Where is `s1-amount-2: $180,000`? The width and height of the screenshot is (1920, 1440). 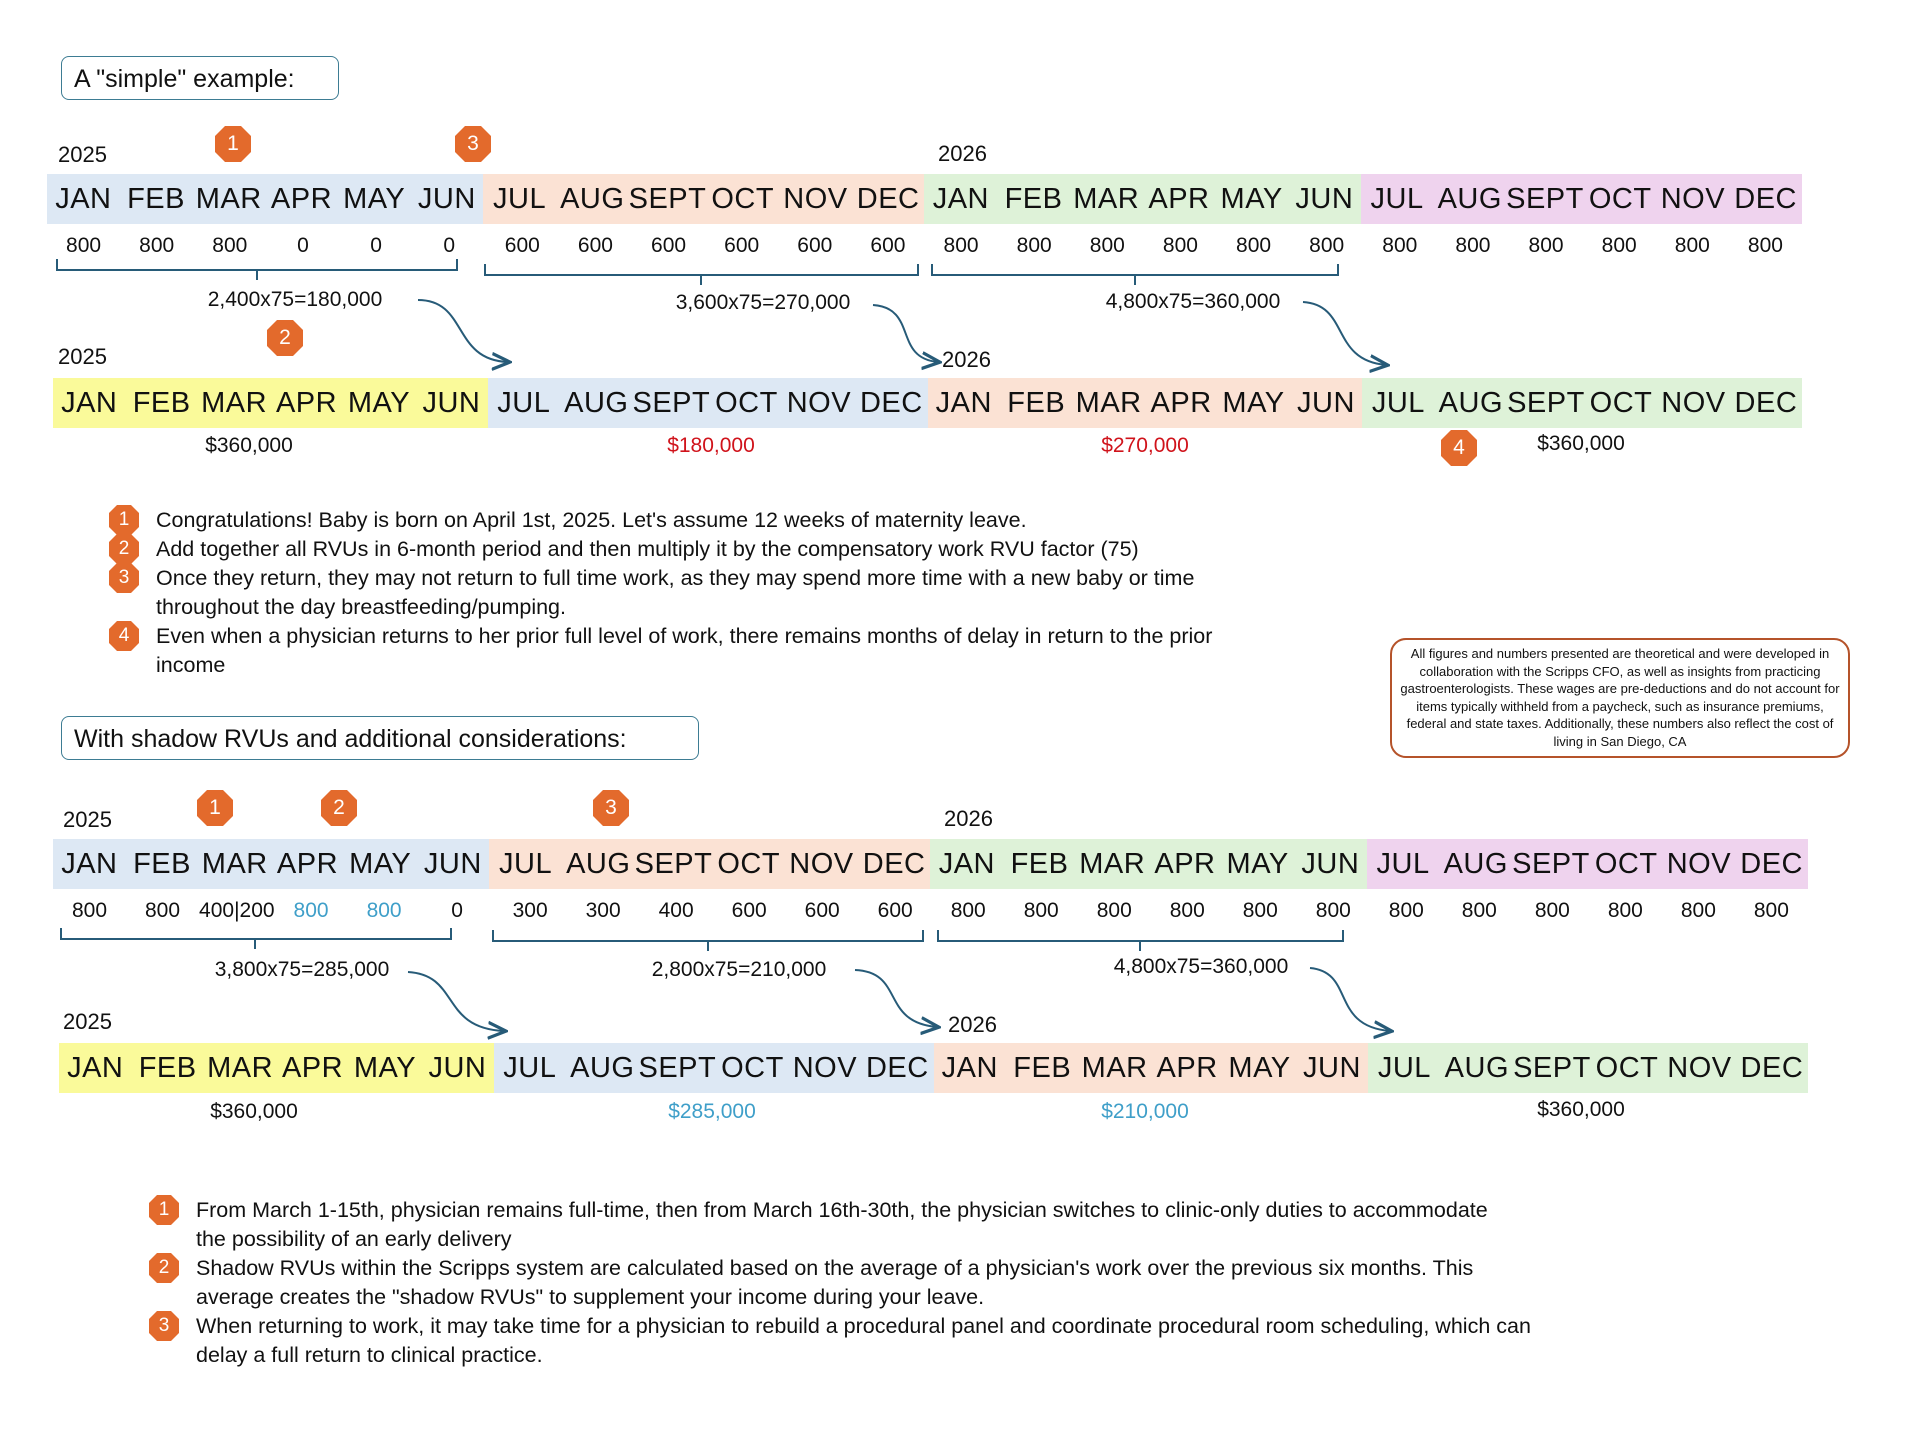 s1-amount-2: $180,000 is located at coordinates (711, 445).